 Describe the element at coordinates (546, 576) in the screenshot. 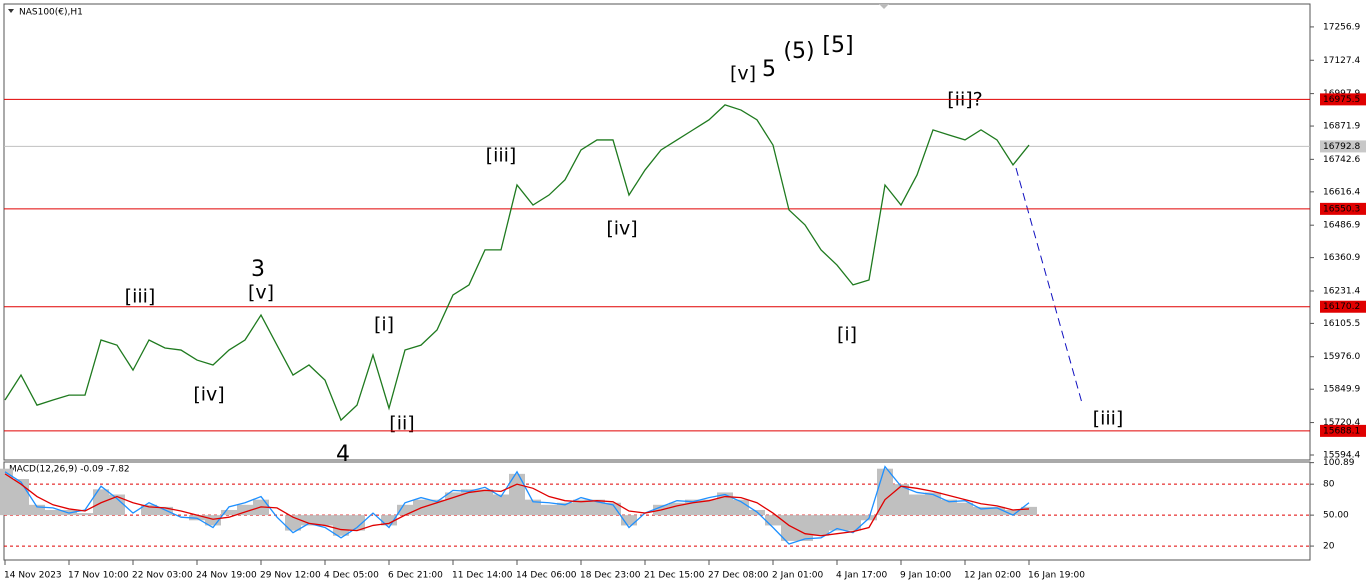

I see `x-tick-label: 14 Dec 06:00` at that location.